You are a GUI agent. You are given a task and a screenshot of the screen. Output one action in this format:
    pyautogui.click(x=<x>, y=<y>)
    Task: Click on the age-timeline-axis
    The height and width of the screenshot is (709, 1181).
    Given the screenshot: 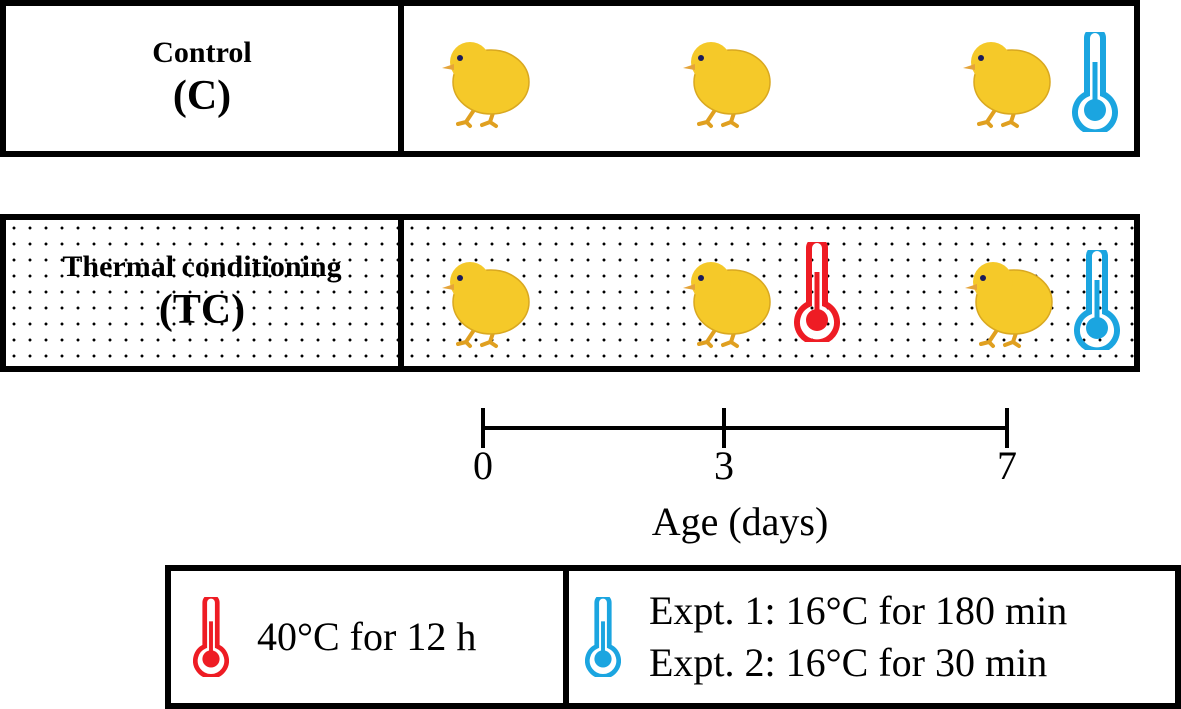 What is the action you would take?
    pyautogui.click(x=745, y=428)
    